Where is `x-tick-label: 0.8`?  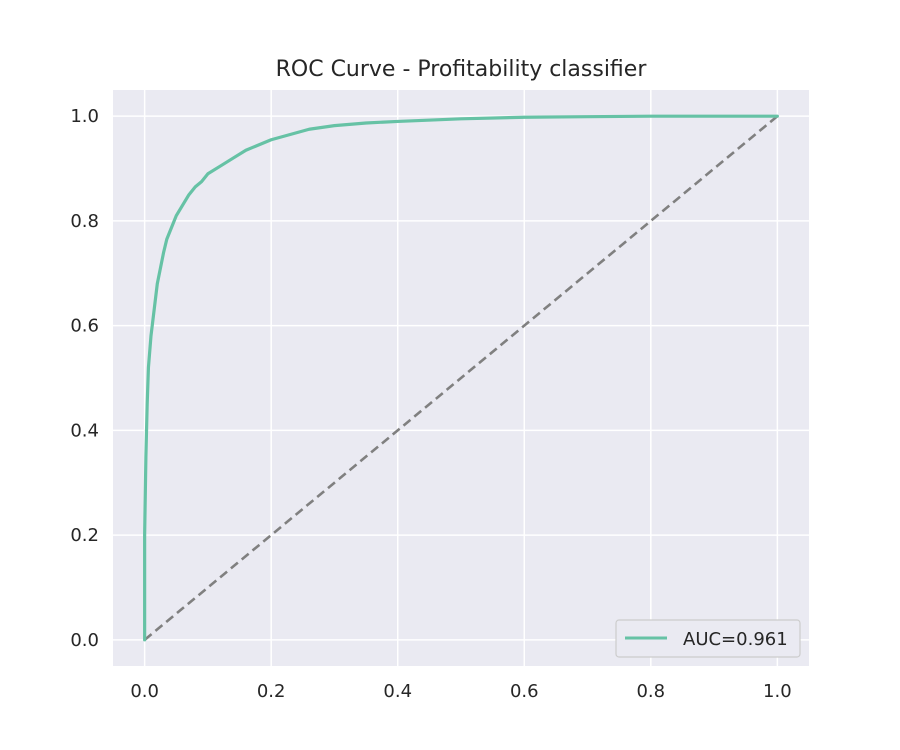
x-tick-label: 0.8 is located at coordinates (650, 691).